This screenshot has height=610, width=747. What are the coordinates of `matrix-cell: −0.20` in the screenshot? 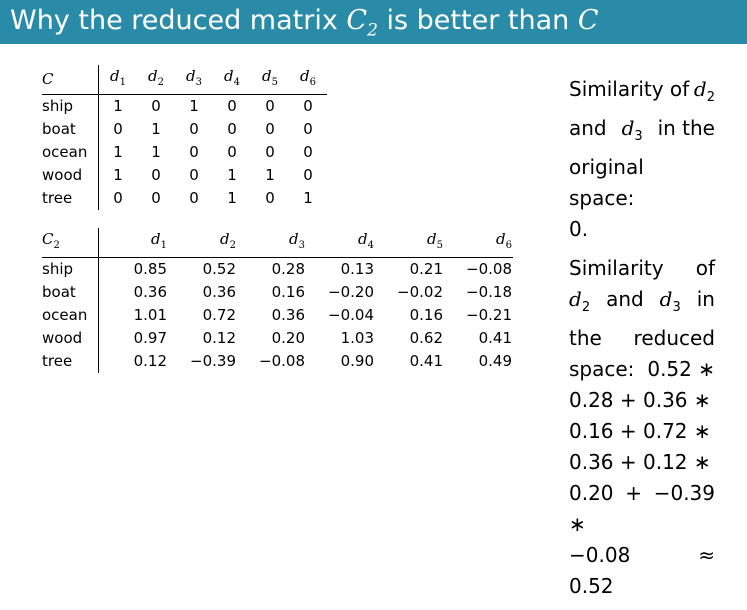 It's located at (351, 292).